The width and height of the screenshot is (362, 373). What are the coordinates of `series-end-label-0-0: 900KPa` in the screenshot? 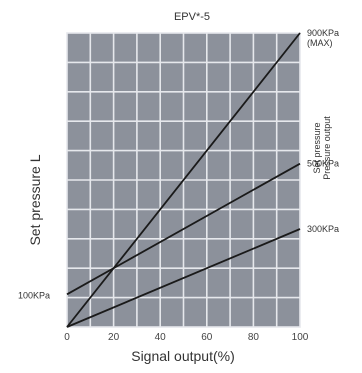 It's located at (323, 33).